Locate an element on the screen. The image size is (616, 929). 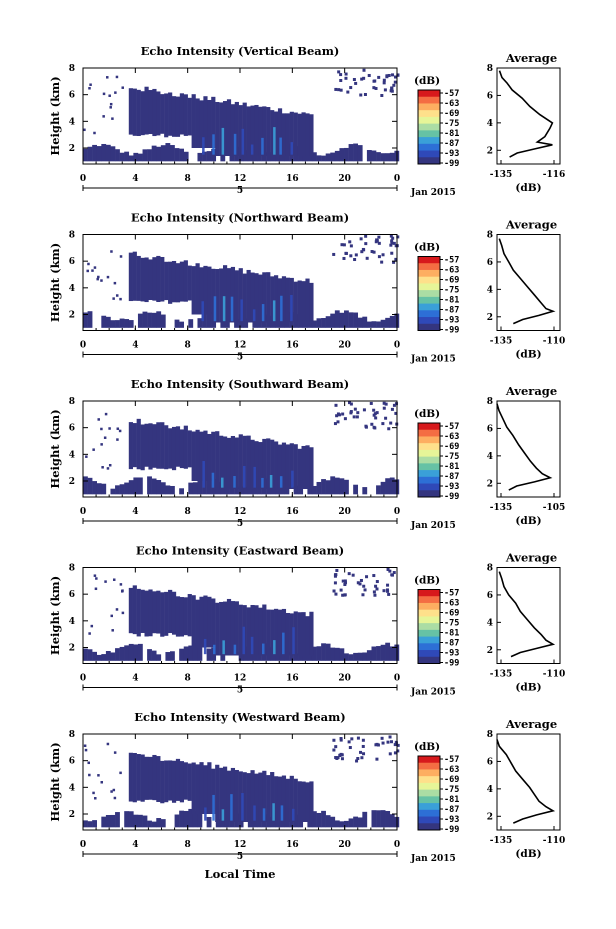
colorbar-label: -75 is located at coordinates (451, 624).